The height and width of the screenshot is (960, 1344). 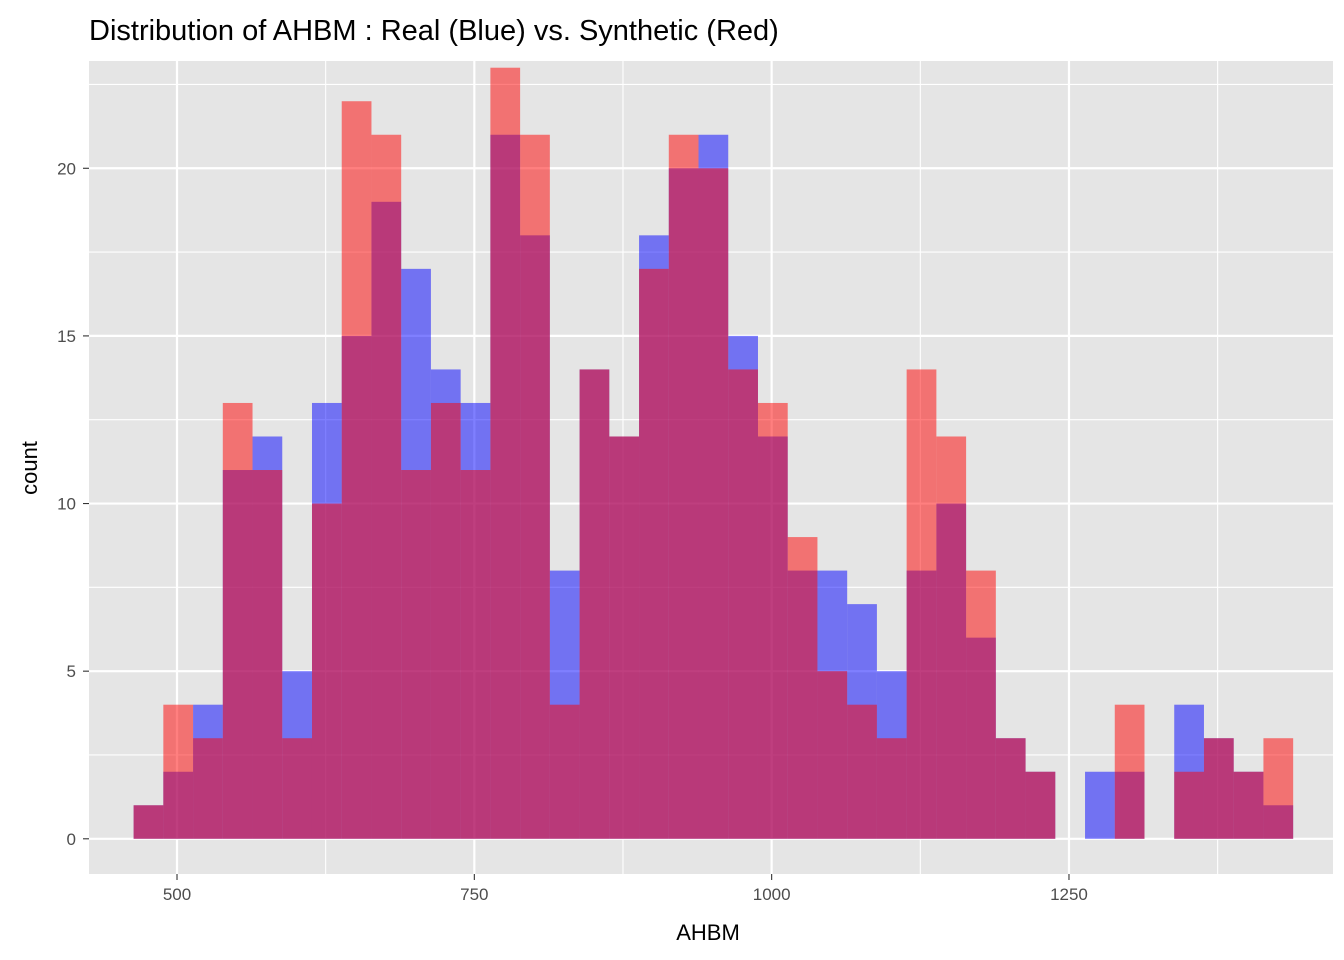 I want to click on x-tick-label: 500, so click(x=177, y=894).